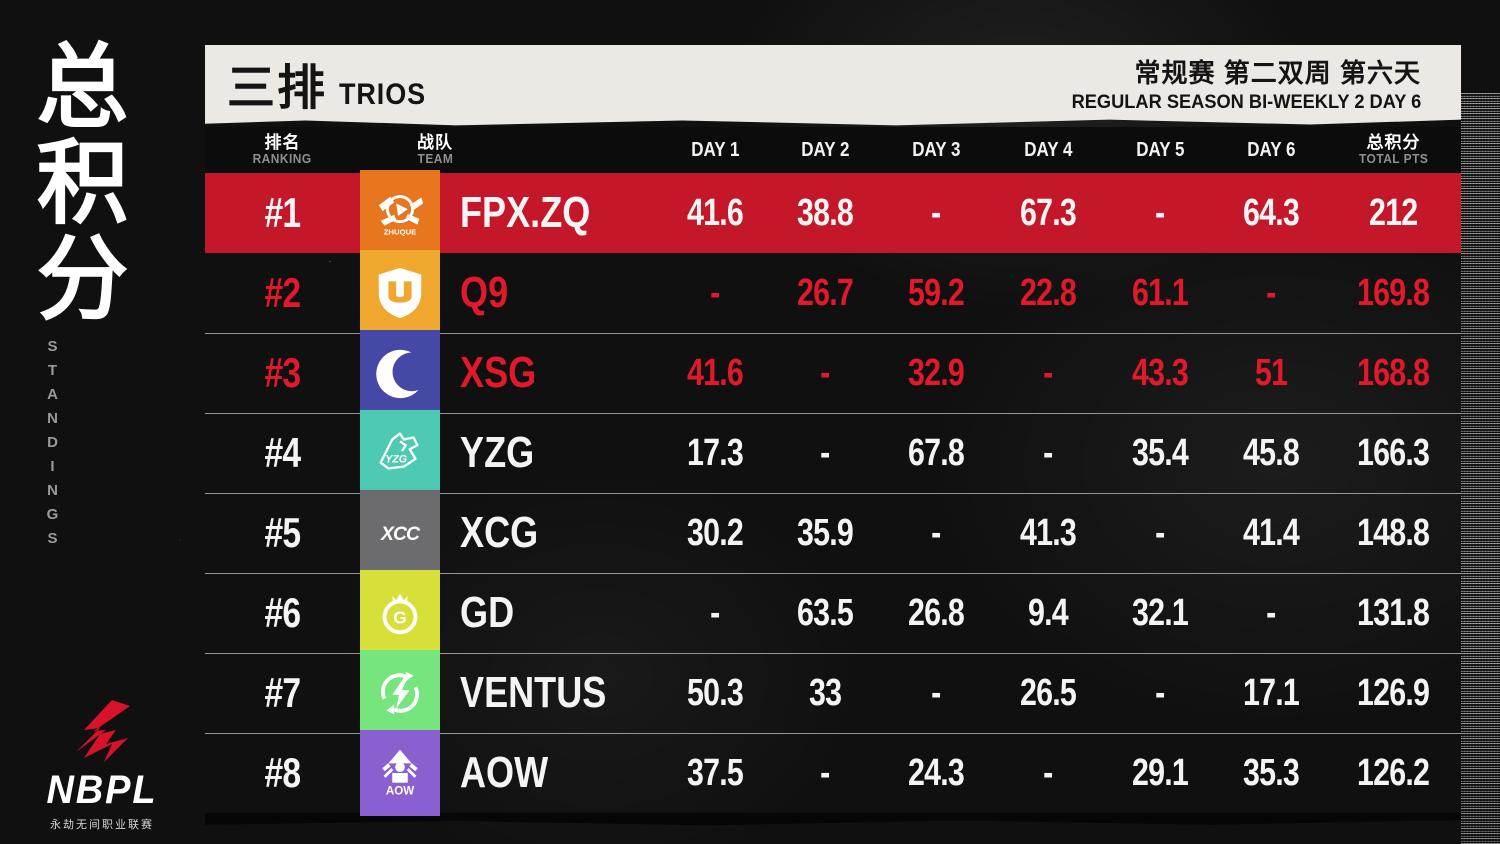 Image resolution: width=1500 pixels, height=844 pixels. Describe the element at coordinates (499, 532) in the screenshot. I see `team-name: XCG` at that location.